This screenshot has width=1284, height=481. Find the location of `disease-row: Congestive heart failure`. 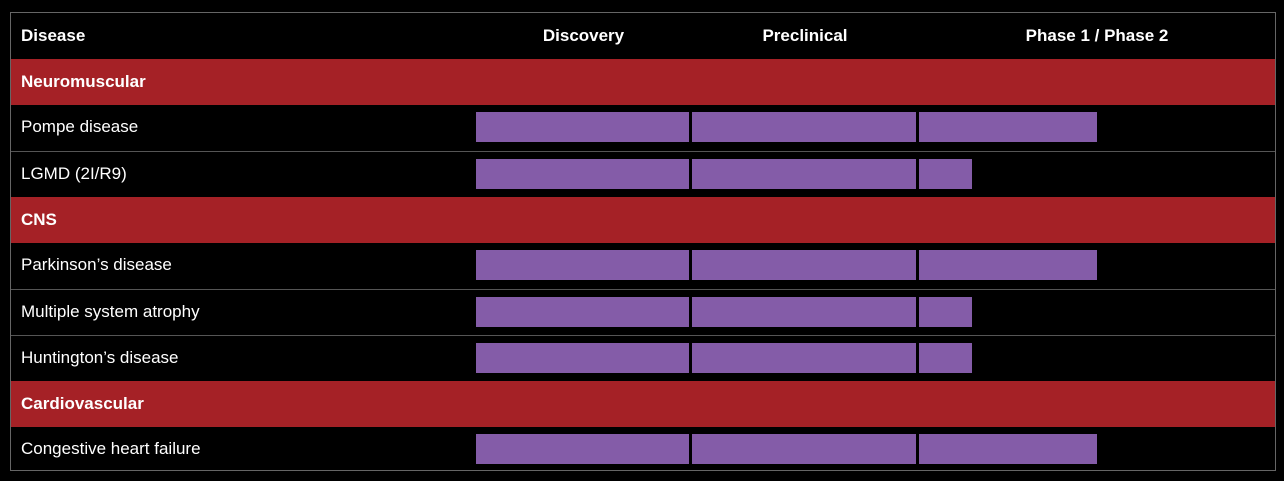

disease-row: Congestive heart failure is located at coordinates (643, 450).